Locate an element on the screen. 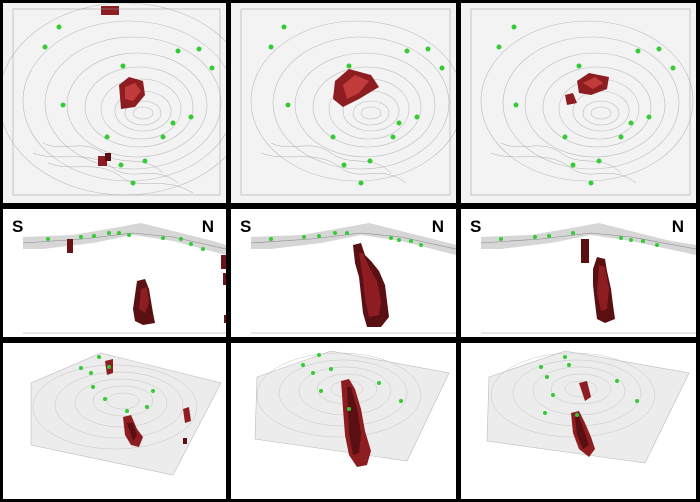 The width and height of the screenshot is (700, 502). anomaly-c is located at coordinates (587, 89).